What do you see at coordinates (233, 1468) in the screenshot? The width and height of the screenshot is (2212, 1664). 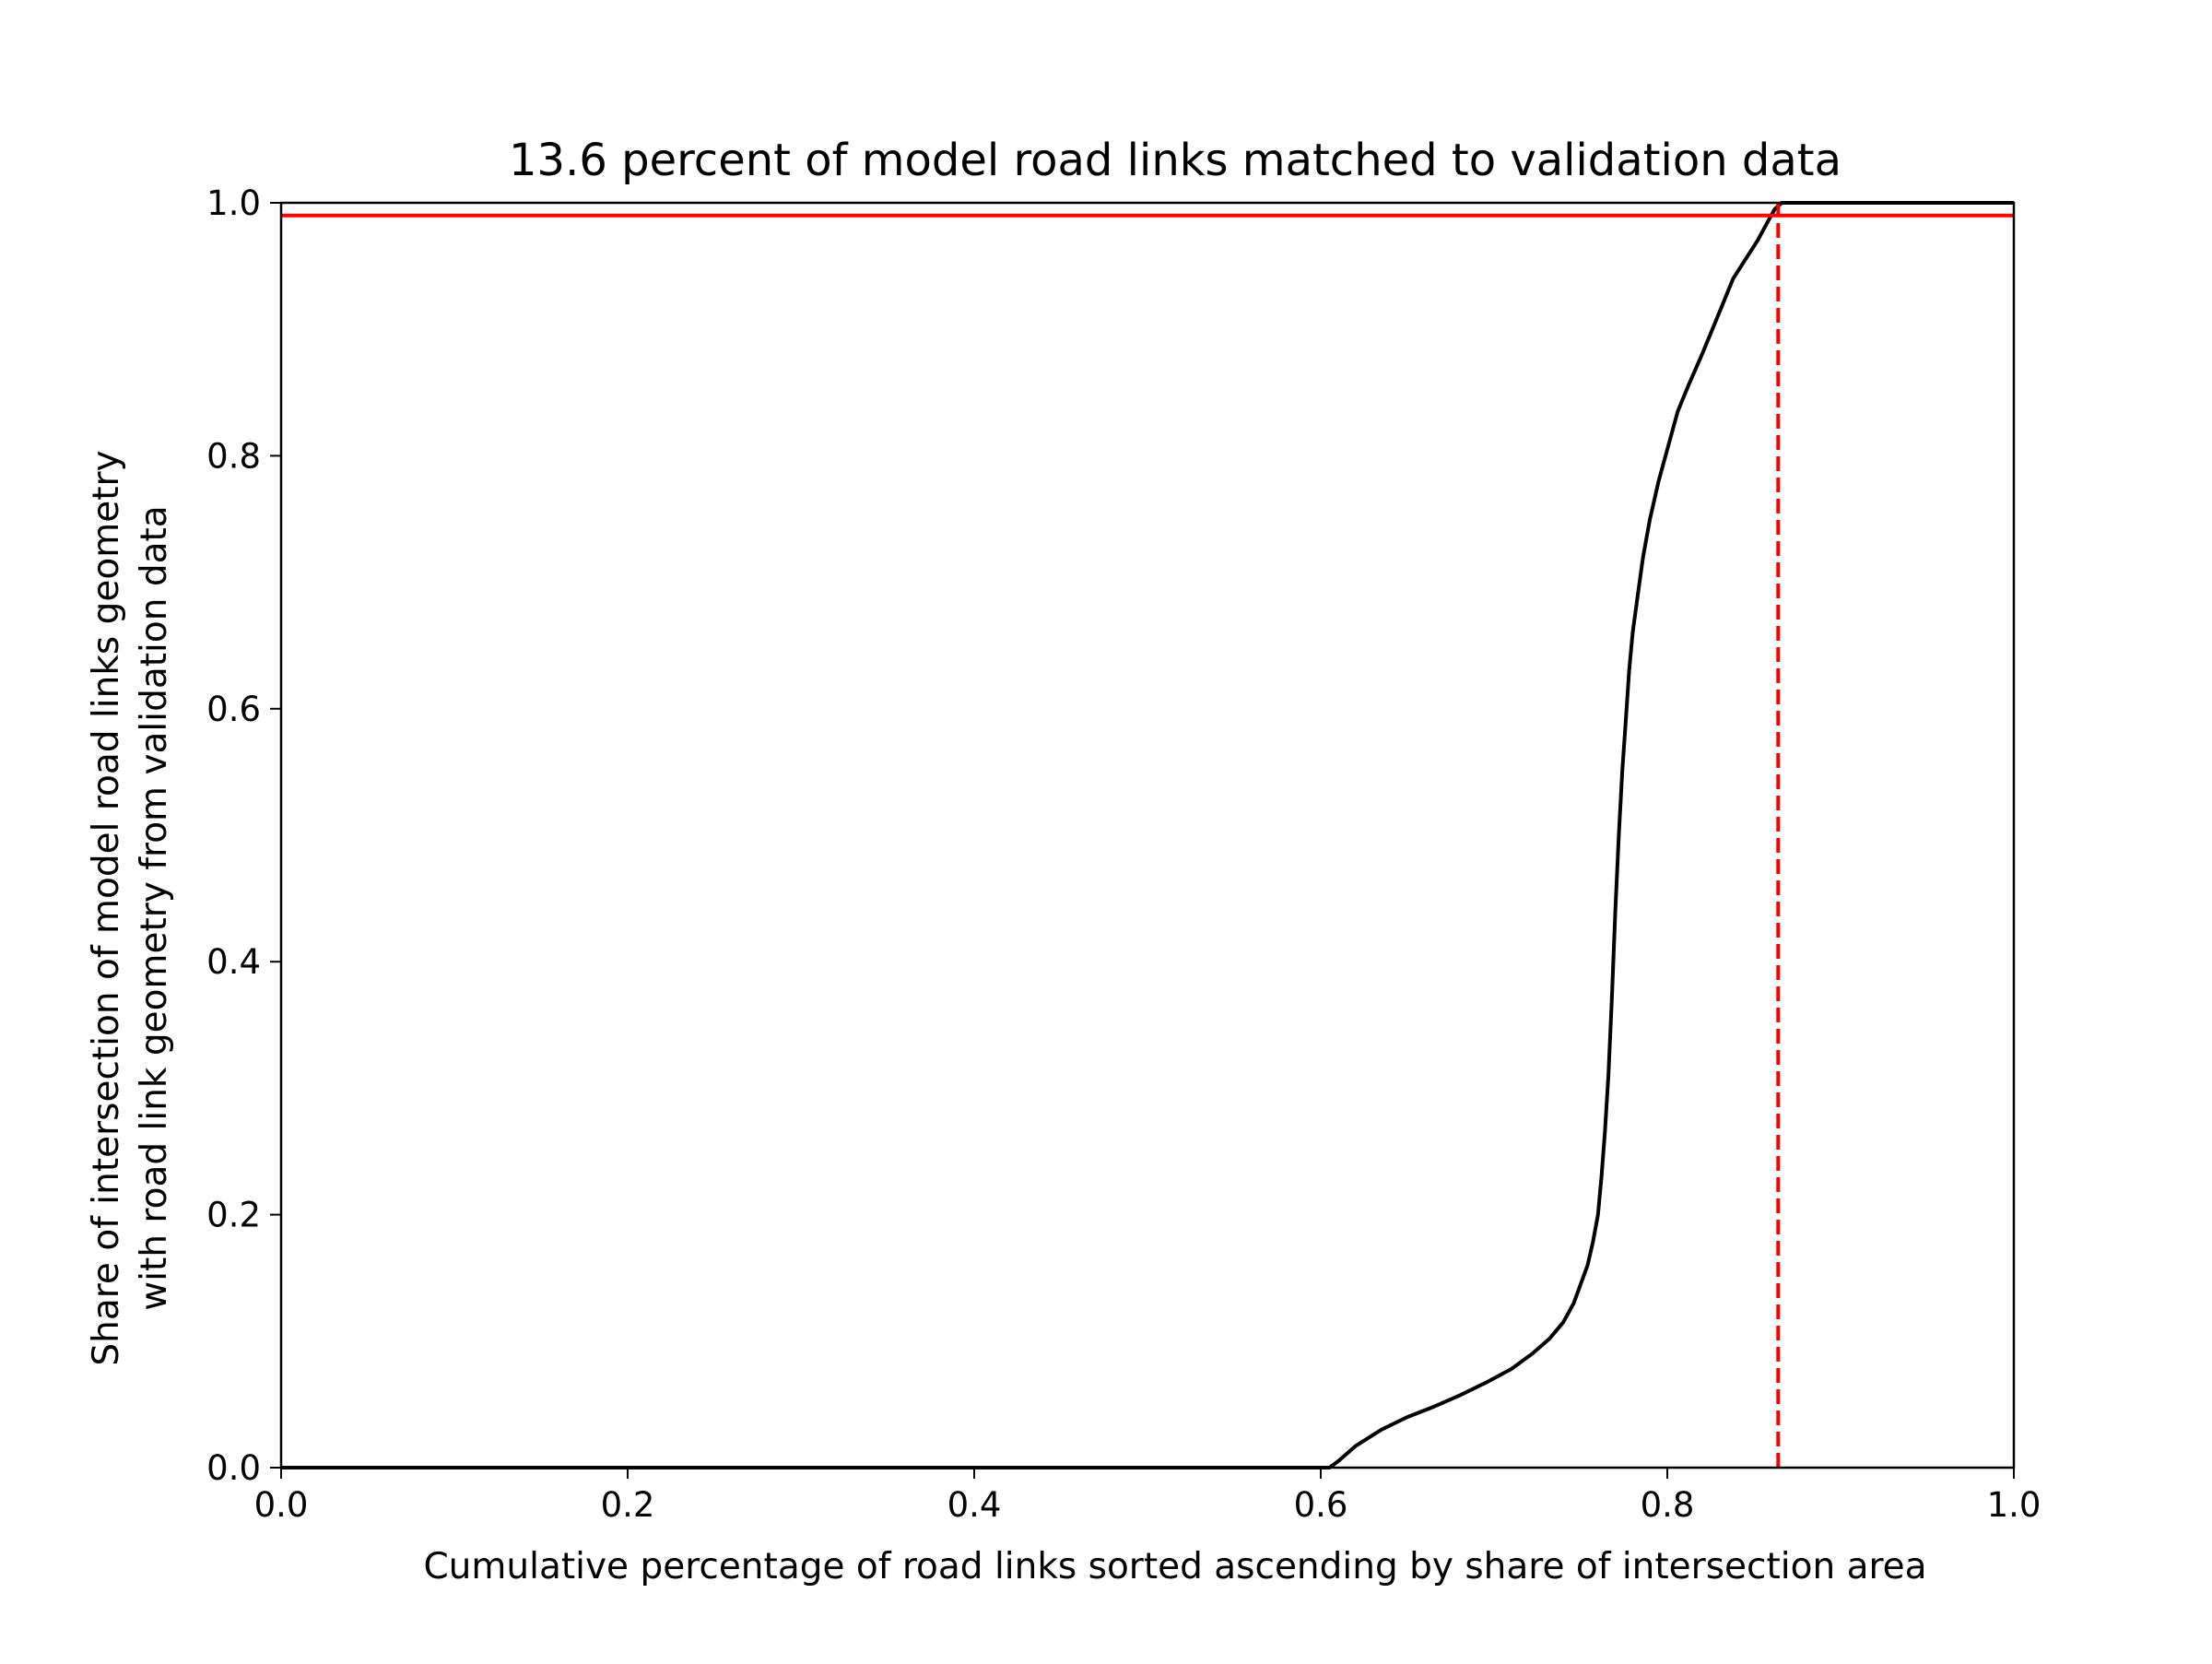 I see `y-tick-label: 0.0` at bounding box center [233, 1468].